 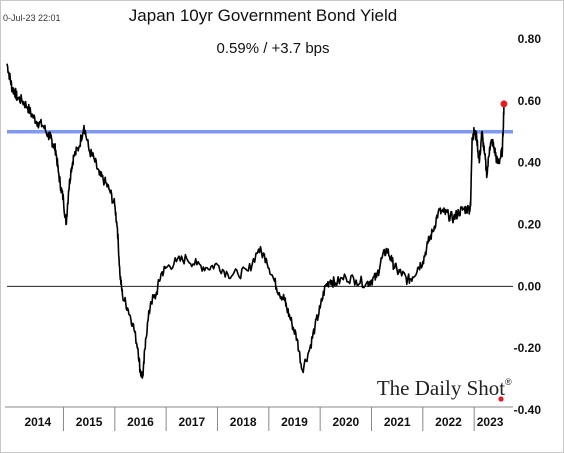 What do you see at coordinates (530, 39) in the screenshot?
I see `y-tick-label: 0.80` at bounding box center [530, 39].